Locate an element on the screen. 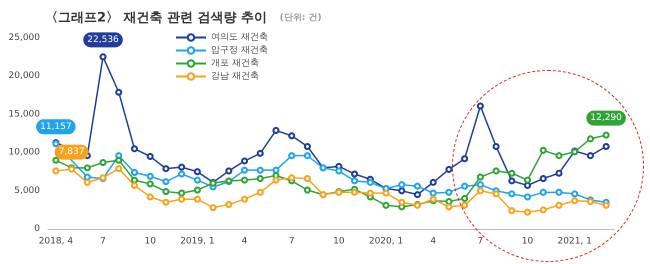 This screenshot has width=650, height=264. legend-label: 여의도 재건축 is located at coordinates (239, 37).